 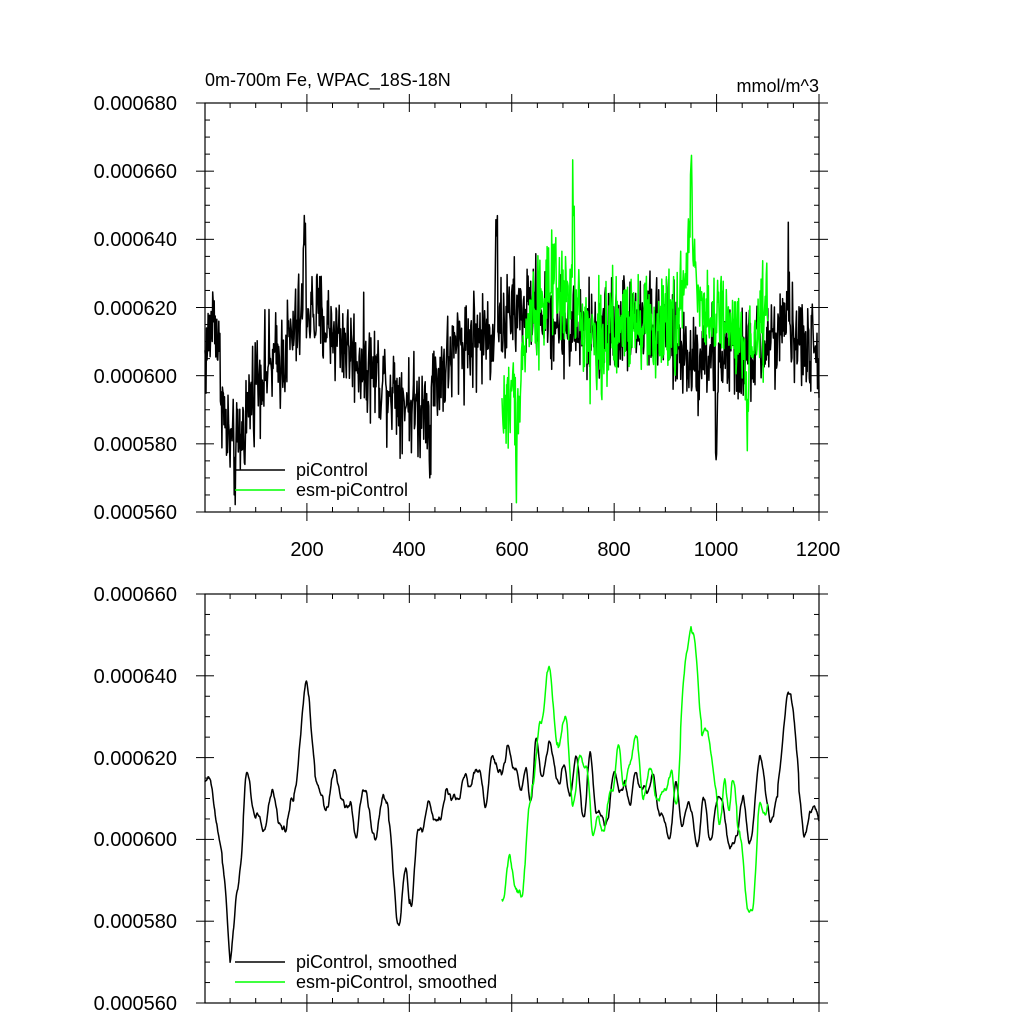 I want to click on top-y-tick-label: 0.000560, so click(x=135, y=513).